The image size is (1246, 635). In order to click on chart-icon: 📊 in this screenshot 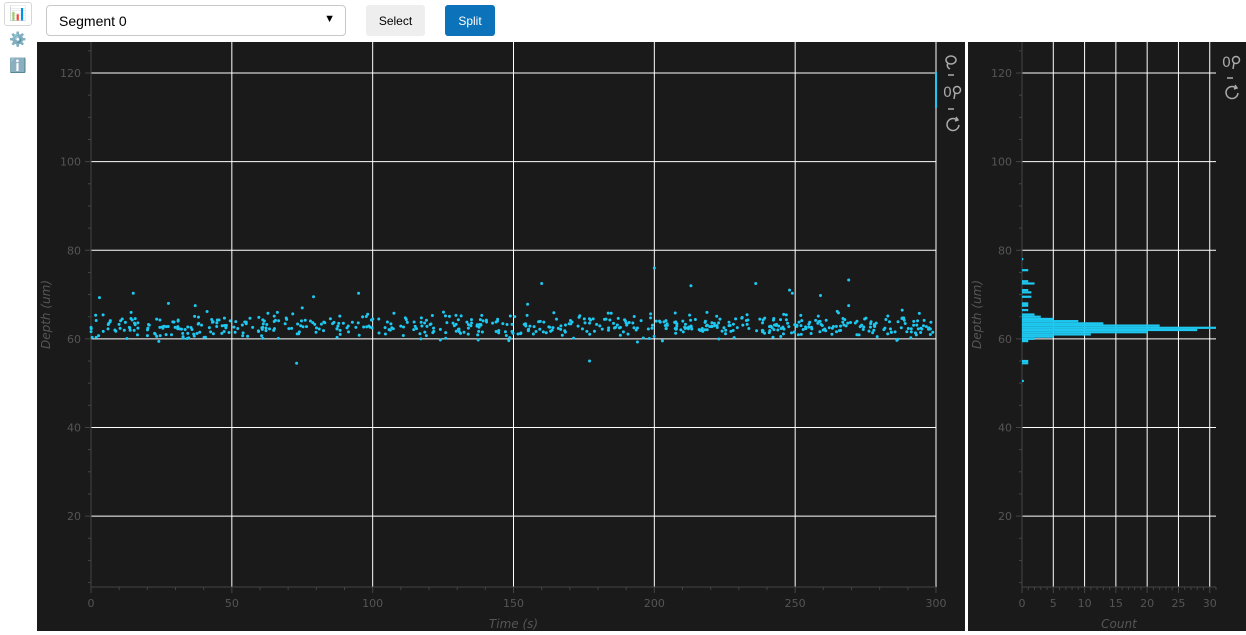, I will do `click(18, 14)`.